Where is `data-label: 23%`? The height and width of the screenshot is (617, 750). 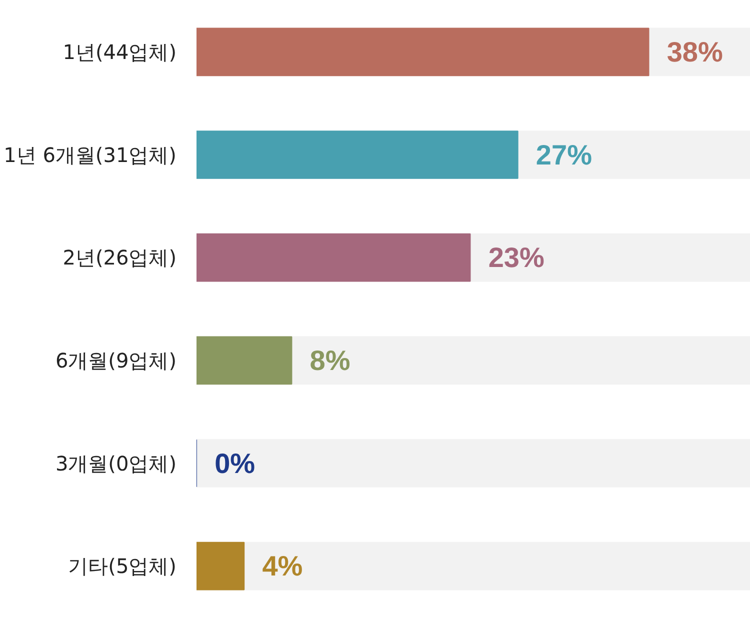
data-label: 23% is located at coordinates (516, 258).